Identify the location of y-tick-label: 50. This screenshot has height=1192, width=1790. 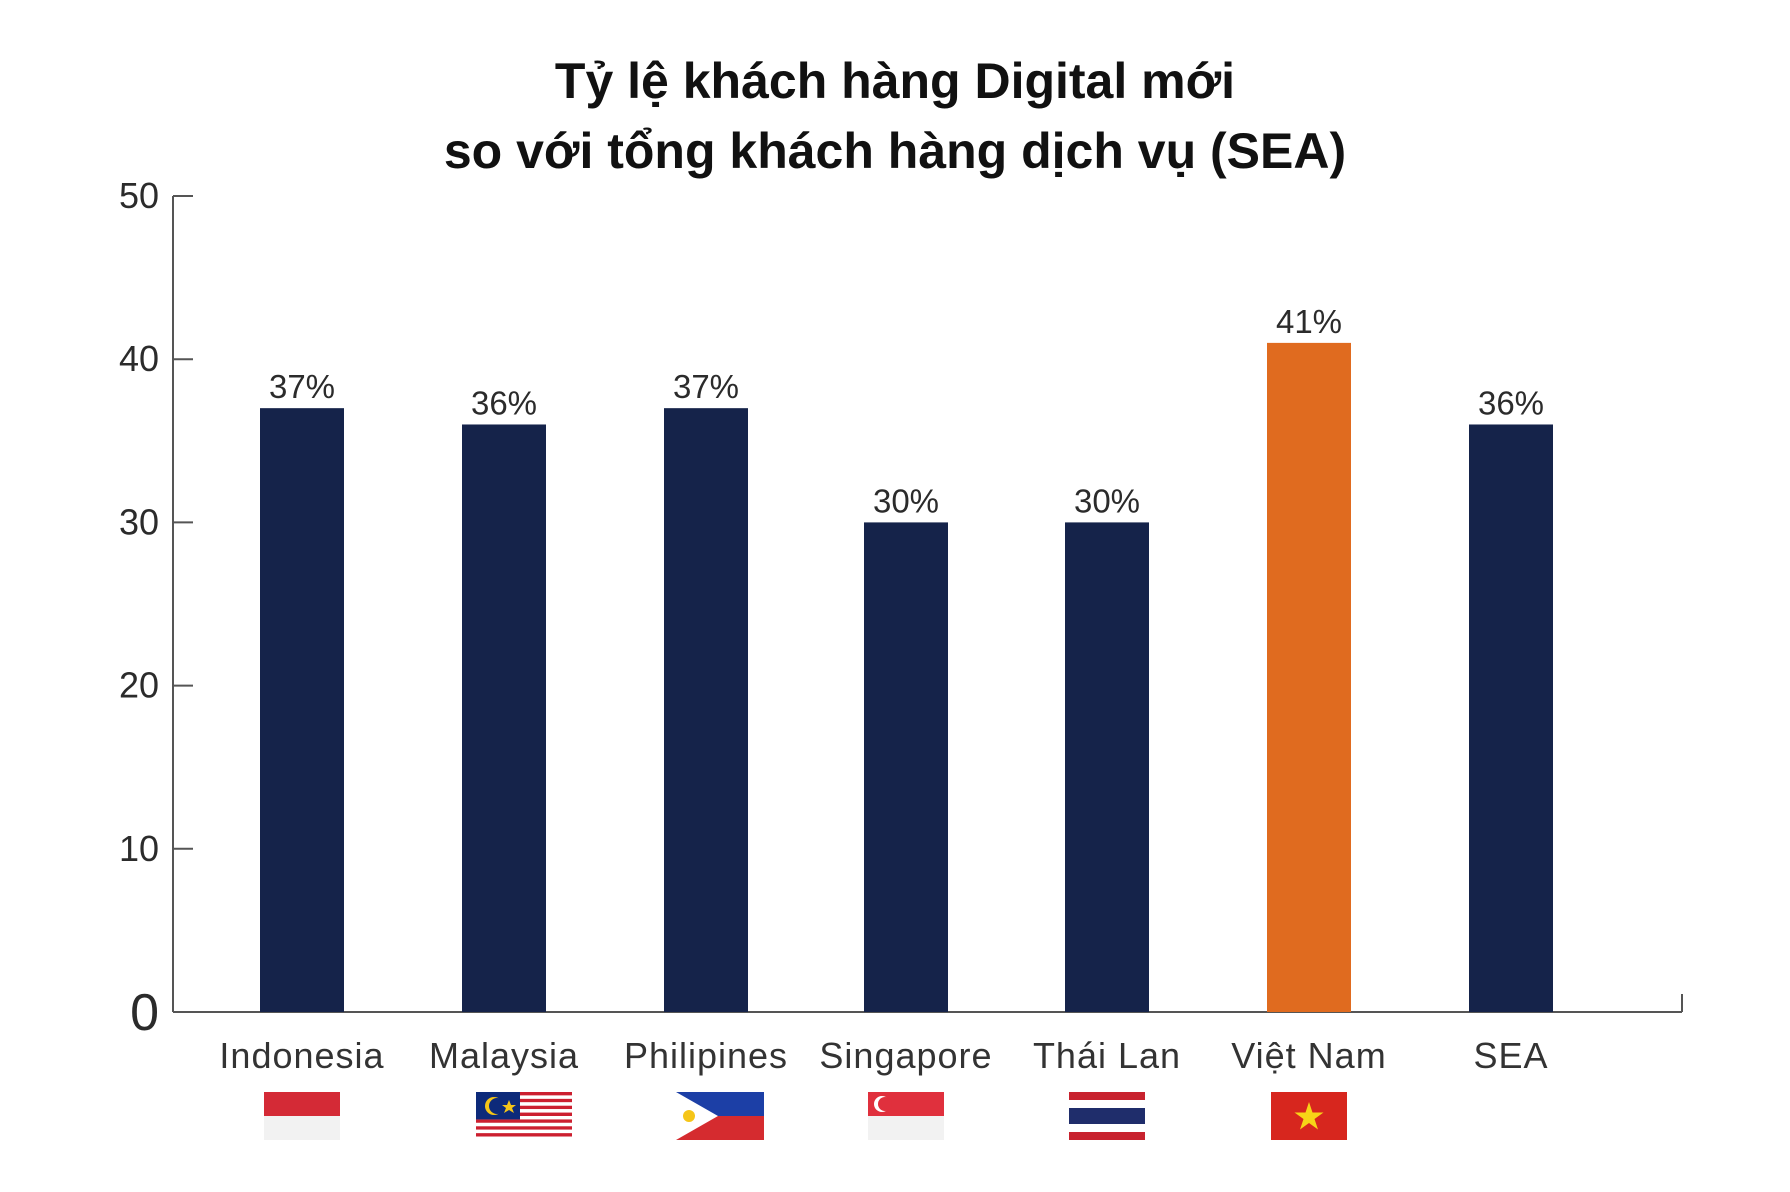
(139, 195).